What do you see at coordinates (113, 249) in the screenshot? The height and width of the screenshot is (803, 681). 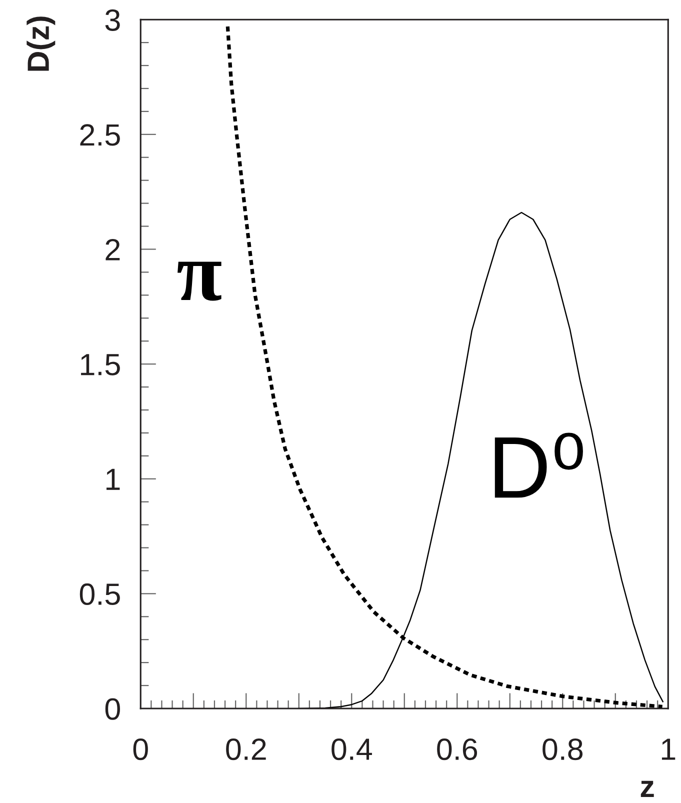 I see `y-tick-label: 2` at bounding box center [113, 249].